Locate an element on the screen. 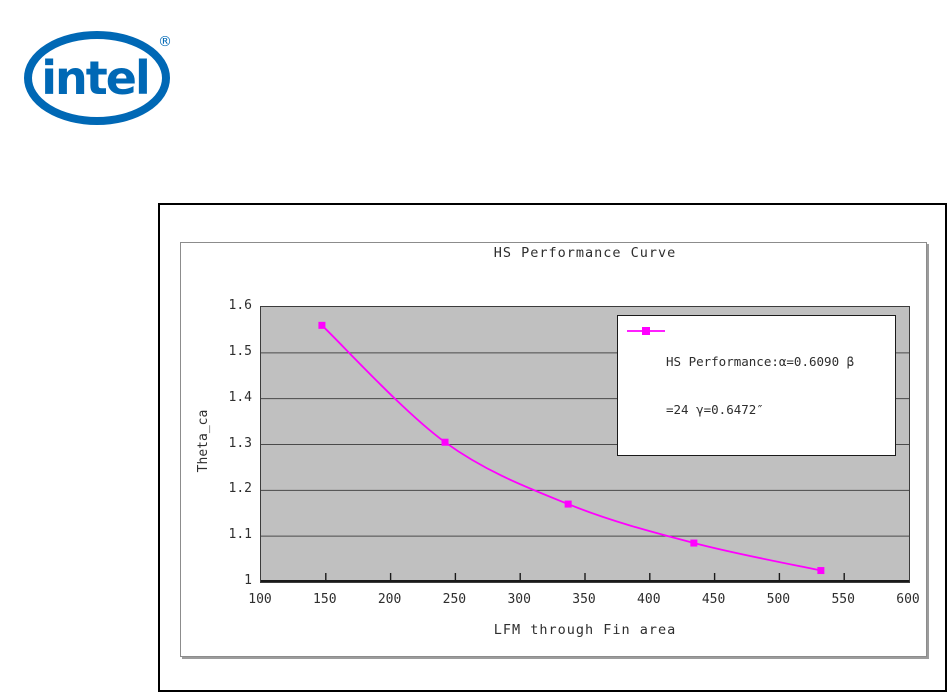 The height and width of the screenshot is (700, 950). x-tick-label: 350 is located at coordinates (584, 599).